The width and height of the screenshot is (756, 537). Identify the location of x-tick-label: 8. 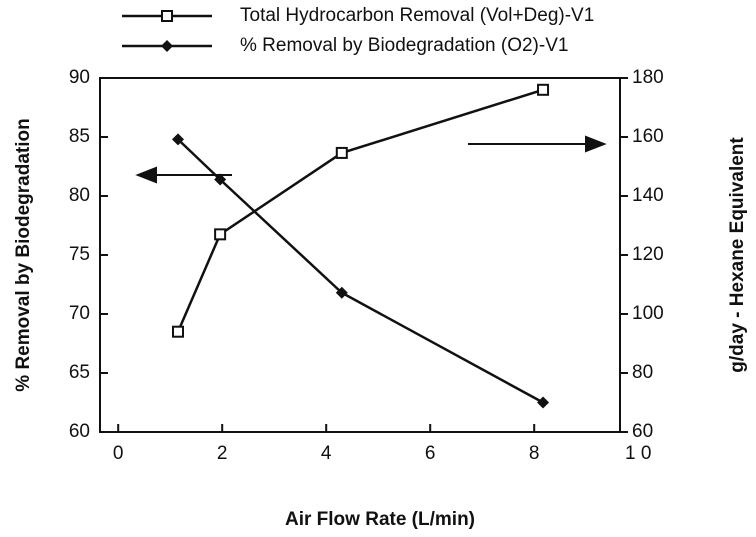
(534, 453).